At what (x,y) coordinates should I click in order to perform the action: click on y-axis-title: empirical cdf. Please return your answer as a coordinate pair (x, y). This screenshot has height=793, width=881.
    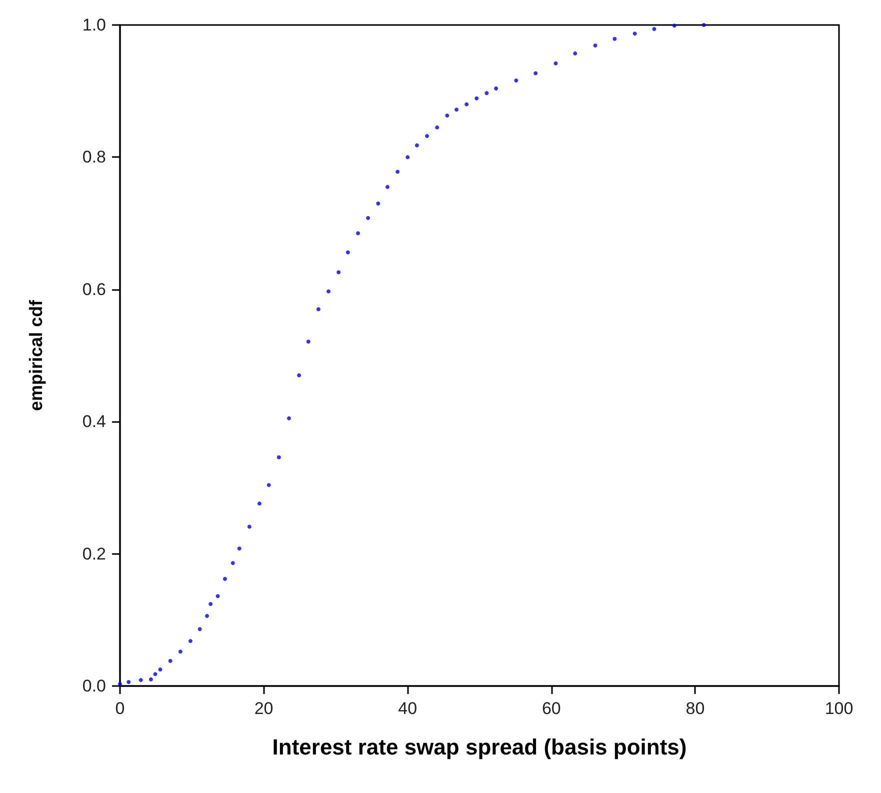
    Looking at the image, I should click on (36, 355).